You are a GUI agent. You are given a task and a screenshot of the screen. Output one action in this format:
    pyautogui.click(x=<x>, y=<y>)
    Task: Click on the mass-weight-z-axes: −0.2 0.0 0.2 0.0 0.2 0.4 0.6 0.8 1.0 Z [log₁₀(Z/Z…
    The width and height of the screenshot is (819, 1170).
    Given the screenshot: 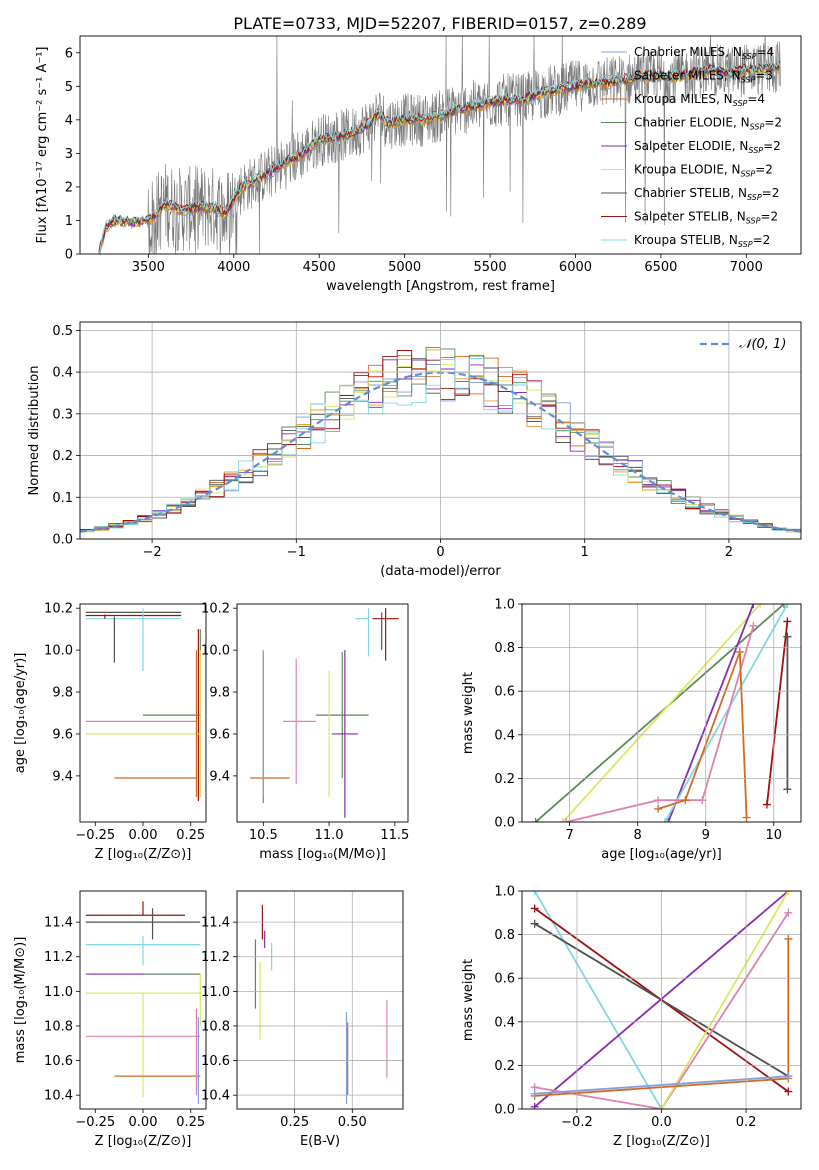 What is the action you would take?
    pyautogui.click(x=631, y=1017)
    